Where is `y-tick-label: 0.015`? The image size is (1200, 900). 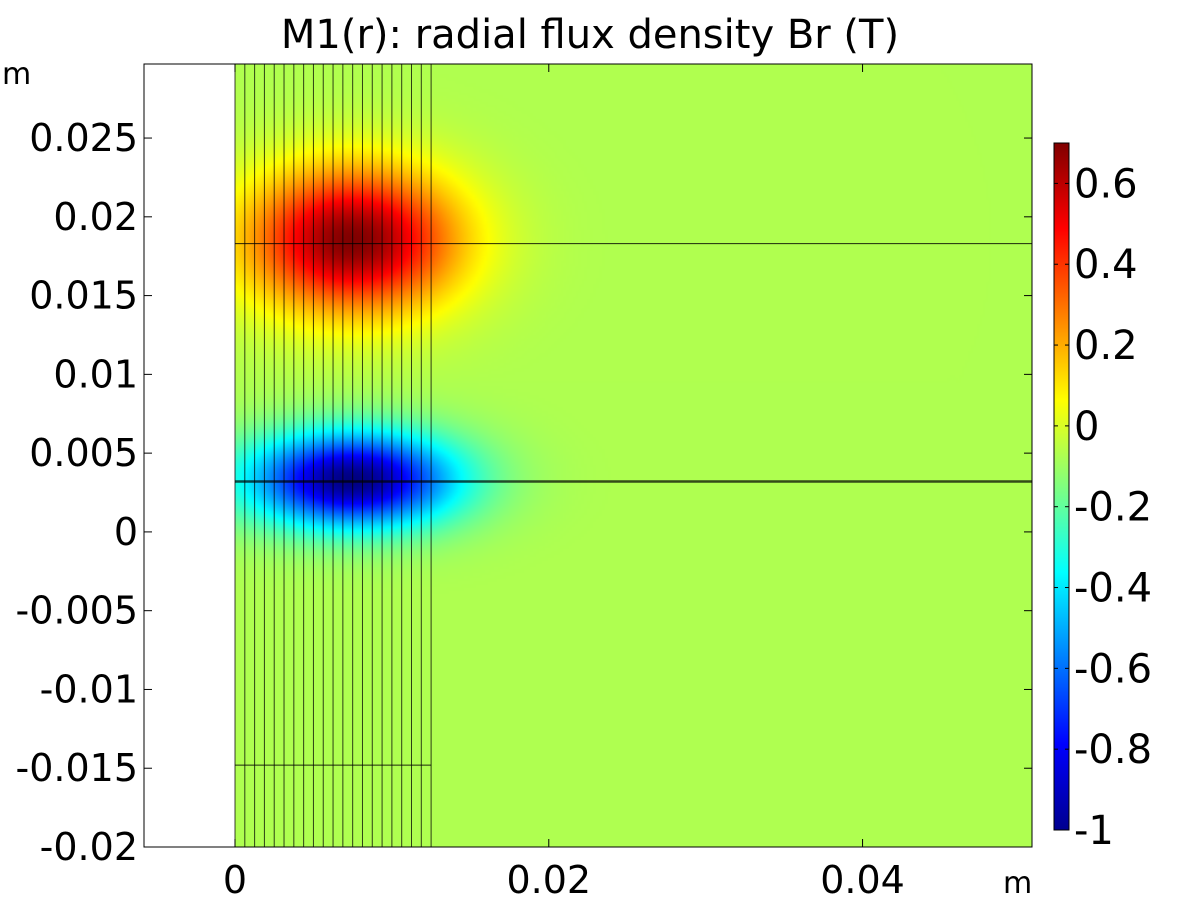 y-tick-label: 0.015 is located at coordinates (83, 296).